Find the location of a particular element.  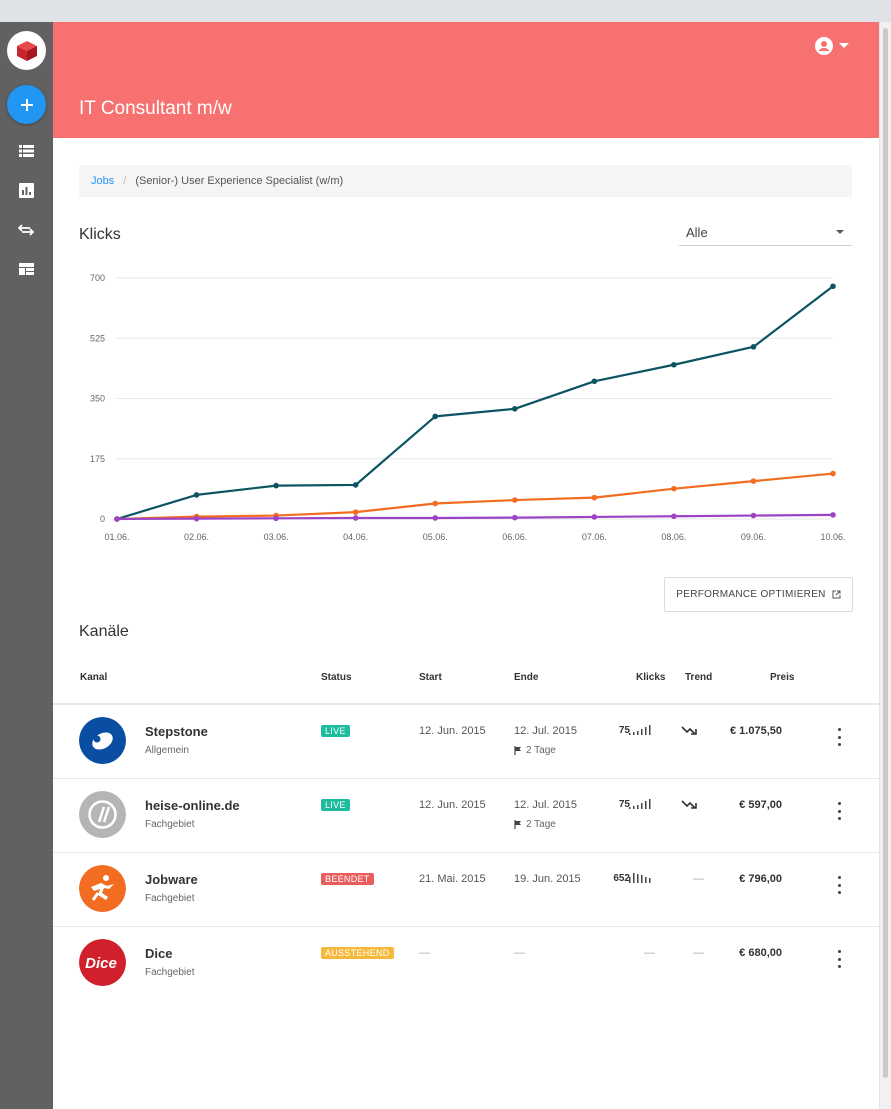

page-title: IT Consultant m/w is located at coordinates (155, 108).